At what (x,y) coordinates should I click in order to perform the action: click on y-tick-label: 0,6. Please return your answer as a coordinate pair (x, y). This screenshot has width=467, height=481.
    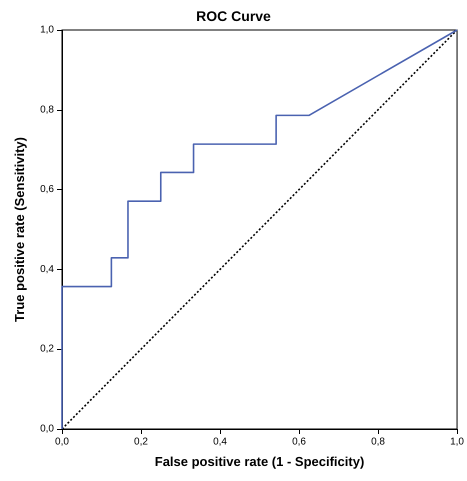
    Looking at the image, I should click on (47, 190).